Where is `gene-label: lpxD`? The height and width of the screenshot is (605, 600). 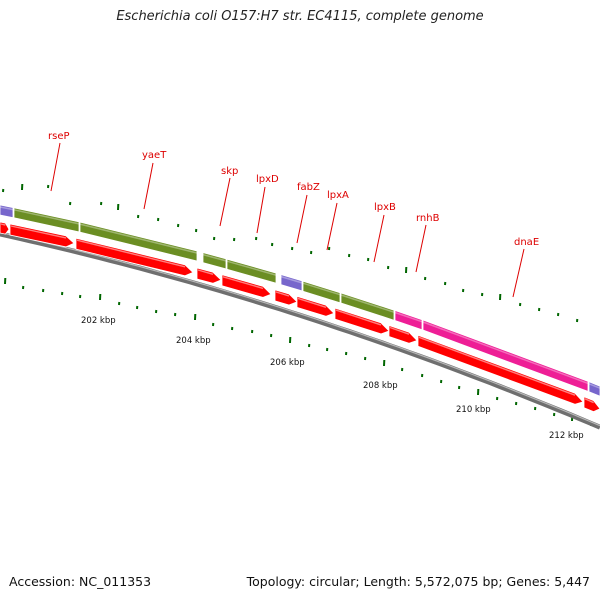 gene-label: lpxD is located at coordinates (267, 179).